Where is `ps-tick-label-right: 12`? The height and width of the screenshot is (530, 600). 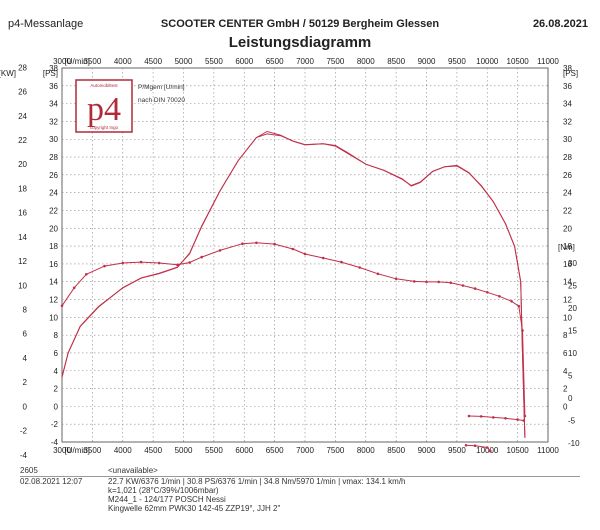
ps-tick-label-right: 12 is located at coordinates (567, 300).